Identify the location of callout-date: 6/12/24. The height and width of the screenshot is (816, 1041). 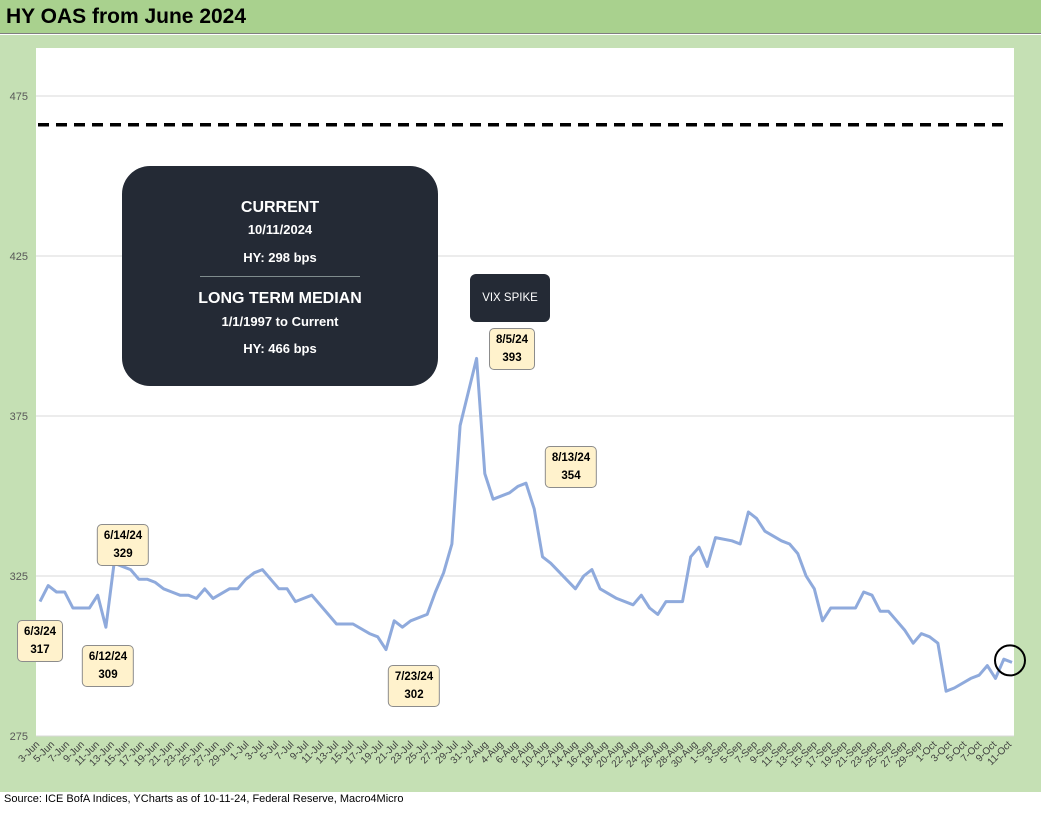
(108, 657).